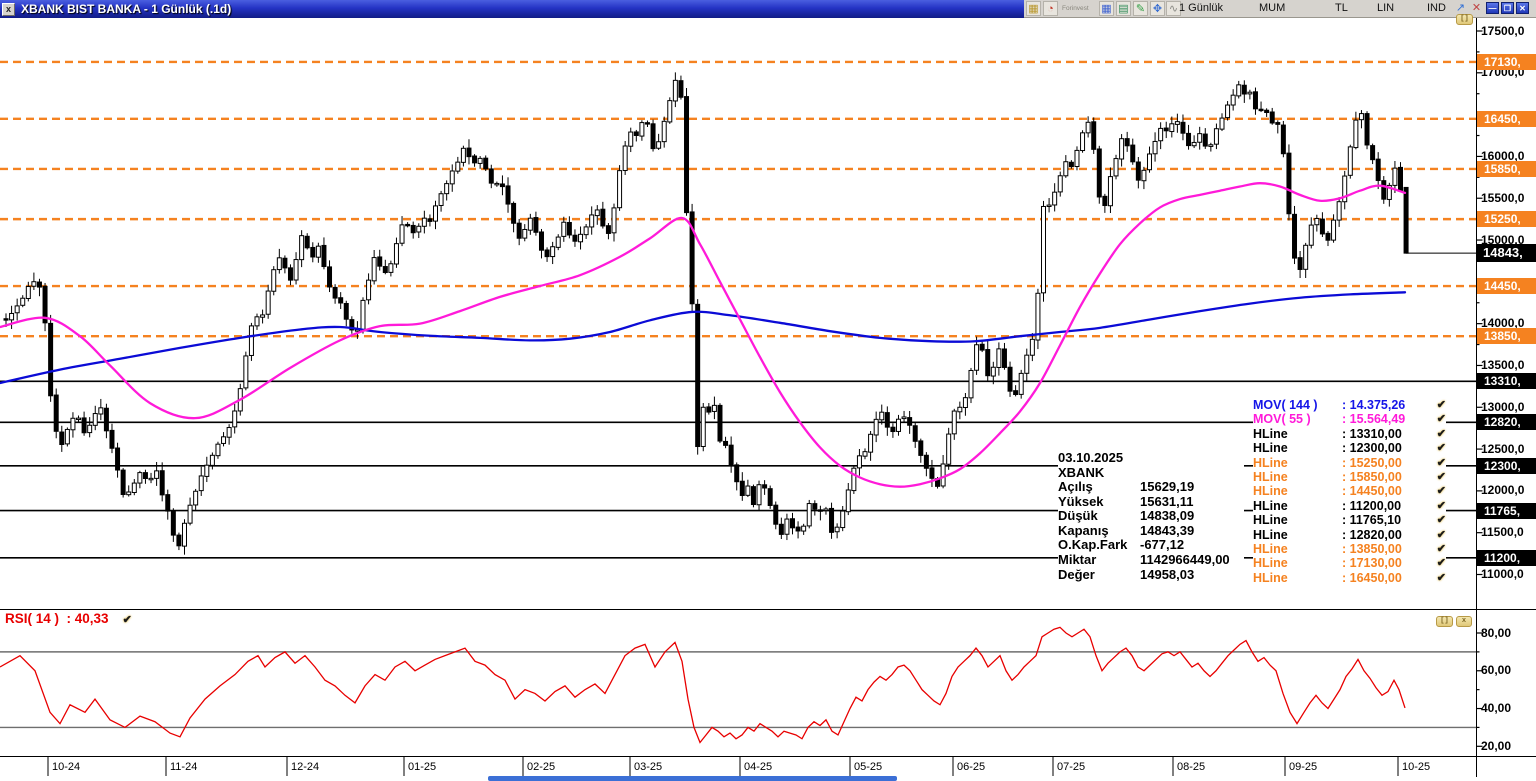 Image resolution: width=1536 pixels, height=781 pixels. Describe the element at coordinates (1050, 8) in the screenshot. I see `alarm-icon: ◔` at that location.